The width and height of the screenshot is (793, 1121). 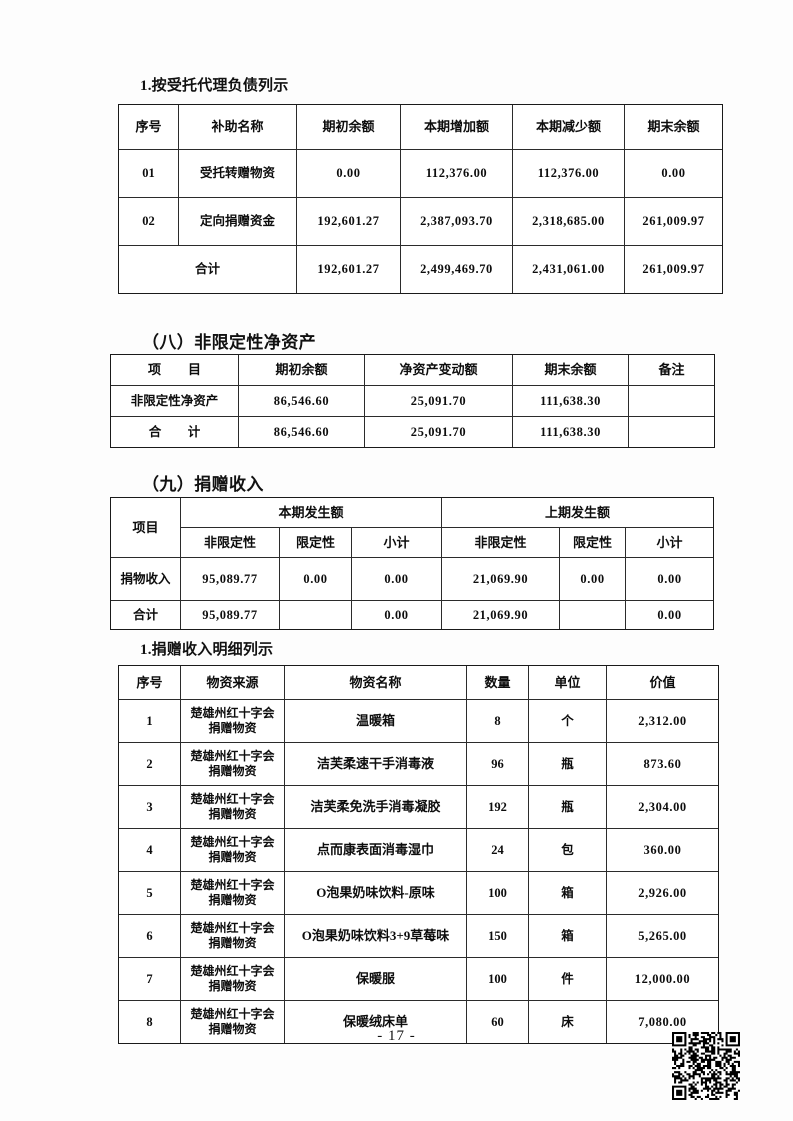 What do you see at coordinates (670, 542) in the screenshot?
I see `col-header-prior-subtotal: 小计` at bounding box center [670, 542].